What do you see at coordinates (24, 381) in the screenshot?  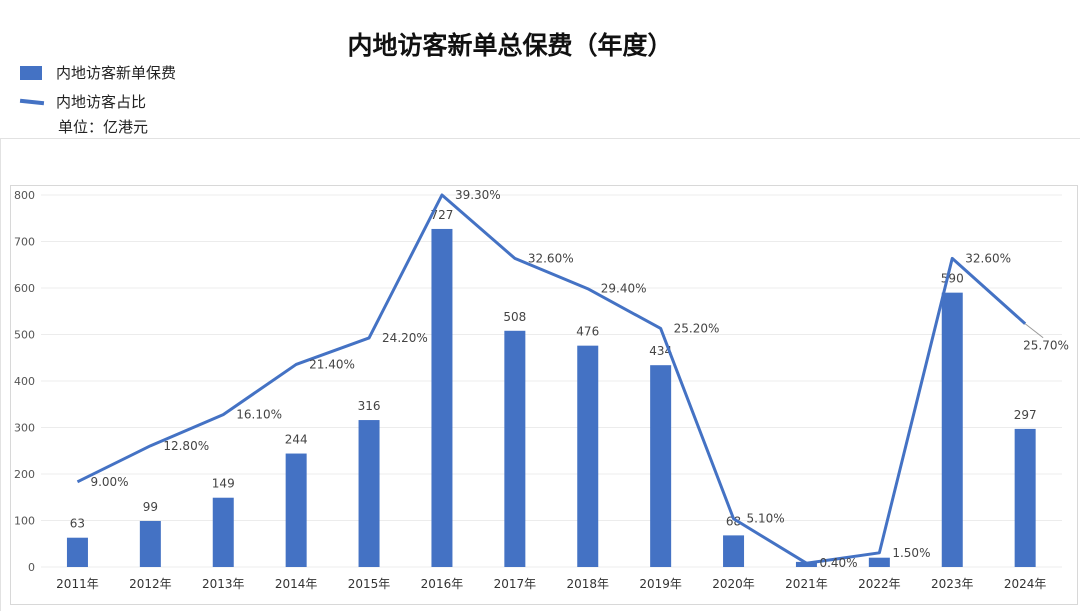 I see `y-tick-label: 400` at bounding box center [24, 381].